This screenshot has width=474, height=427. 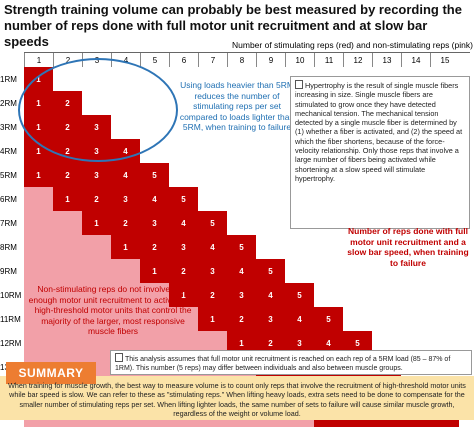 What do you see at coordinates (386, 60) in the screenshot?
I see `column-header: 13` at bounding box center [386, 60].